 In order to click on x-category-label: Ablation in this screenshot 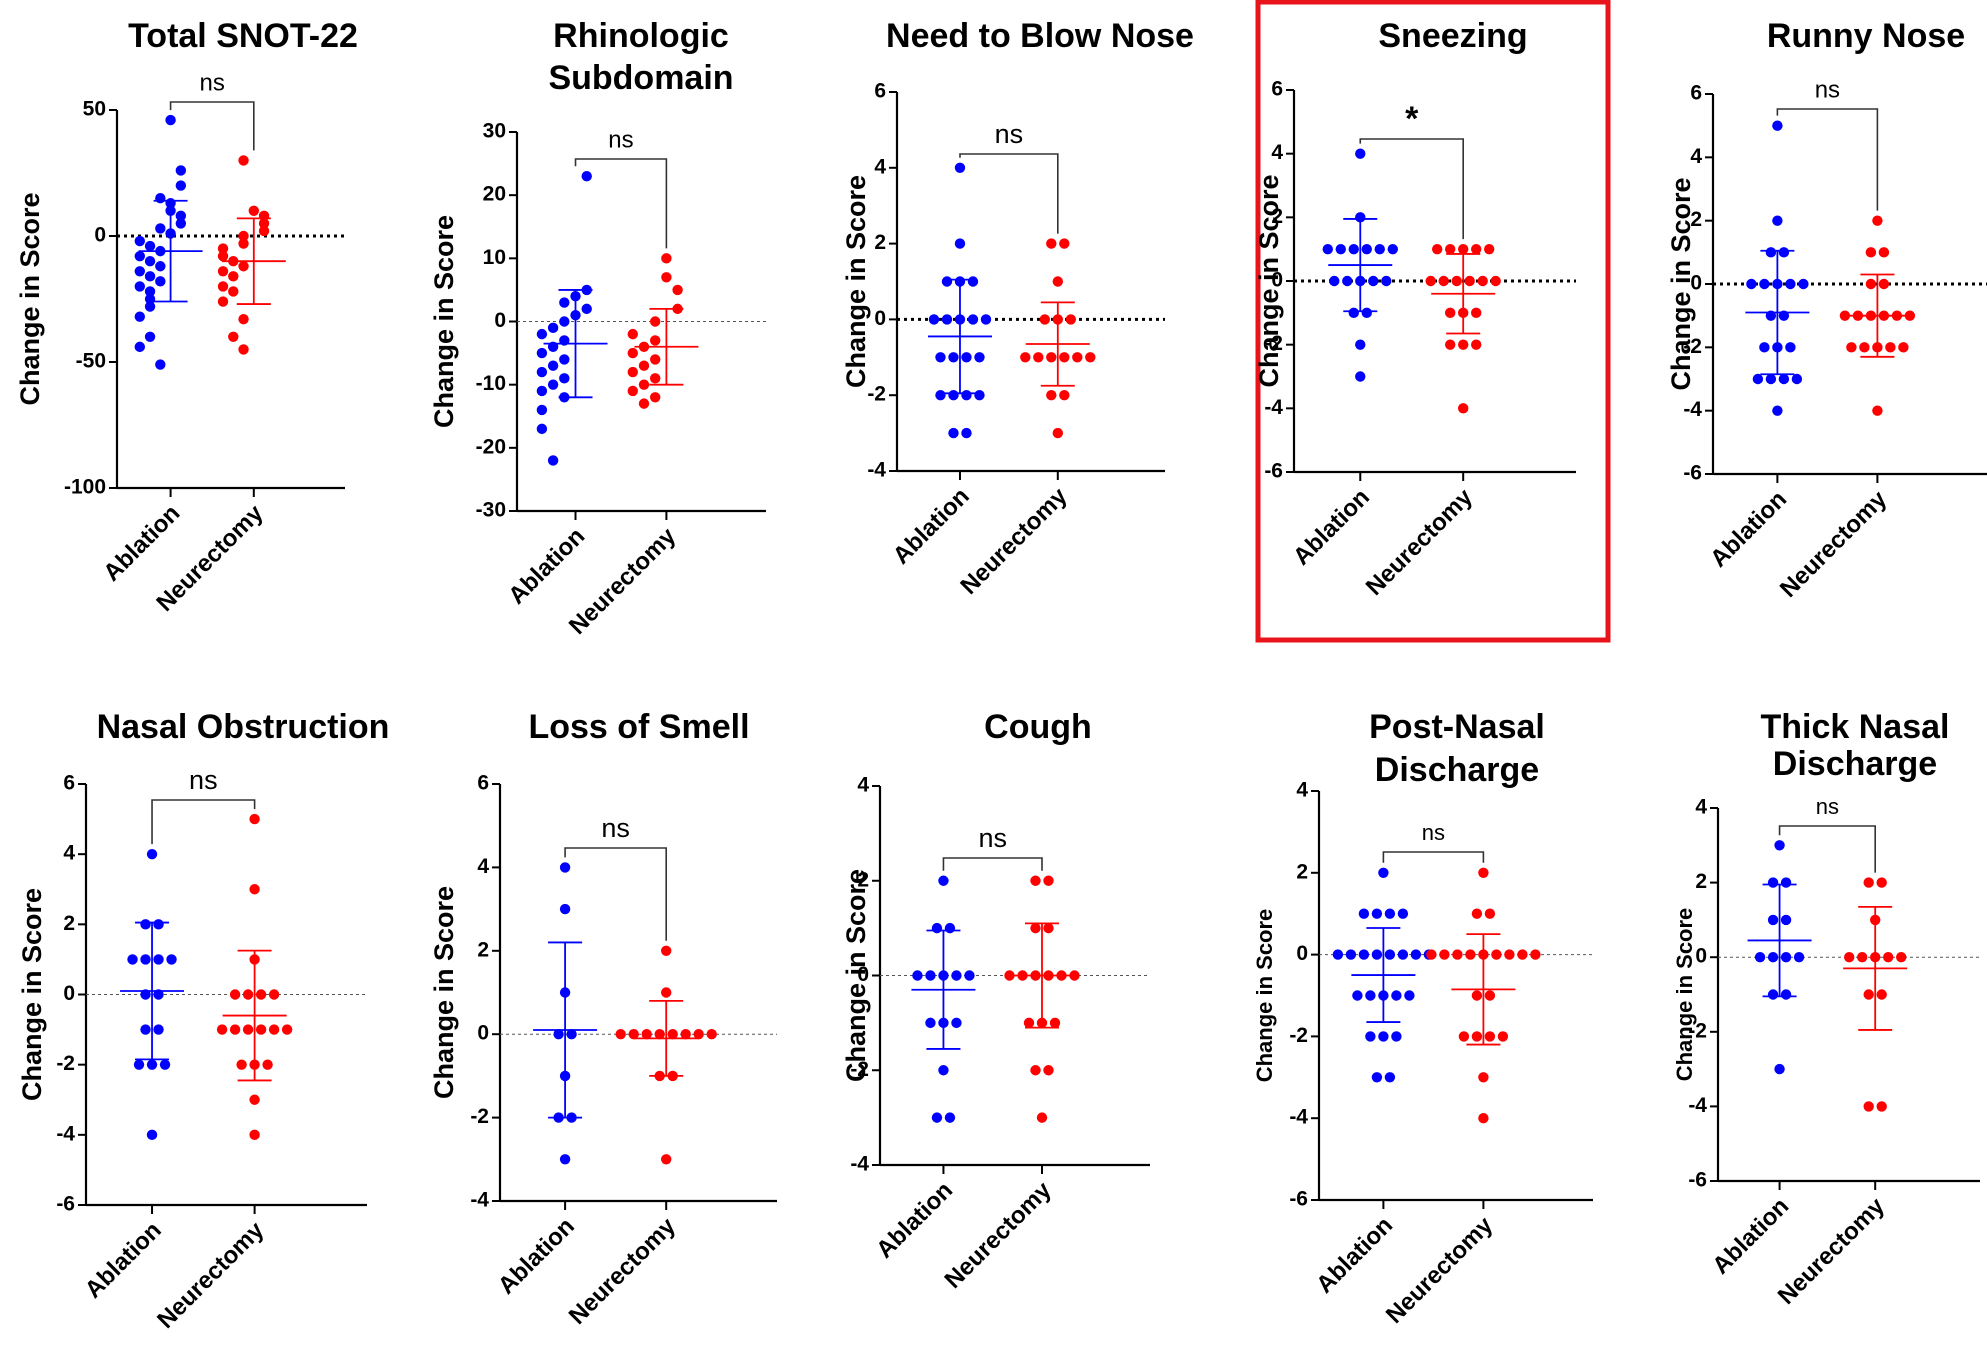, I will do `click(1748, 529)`.